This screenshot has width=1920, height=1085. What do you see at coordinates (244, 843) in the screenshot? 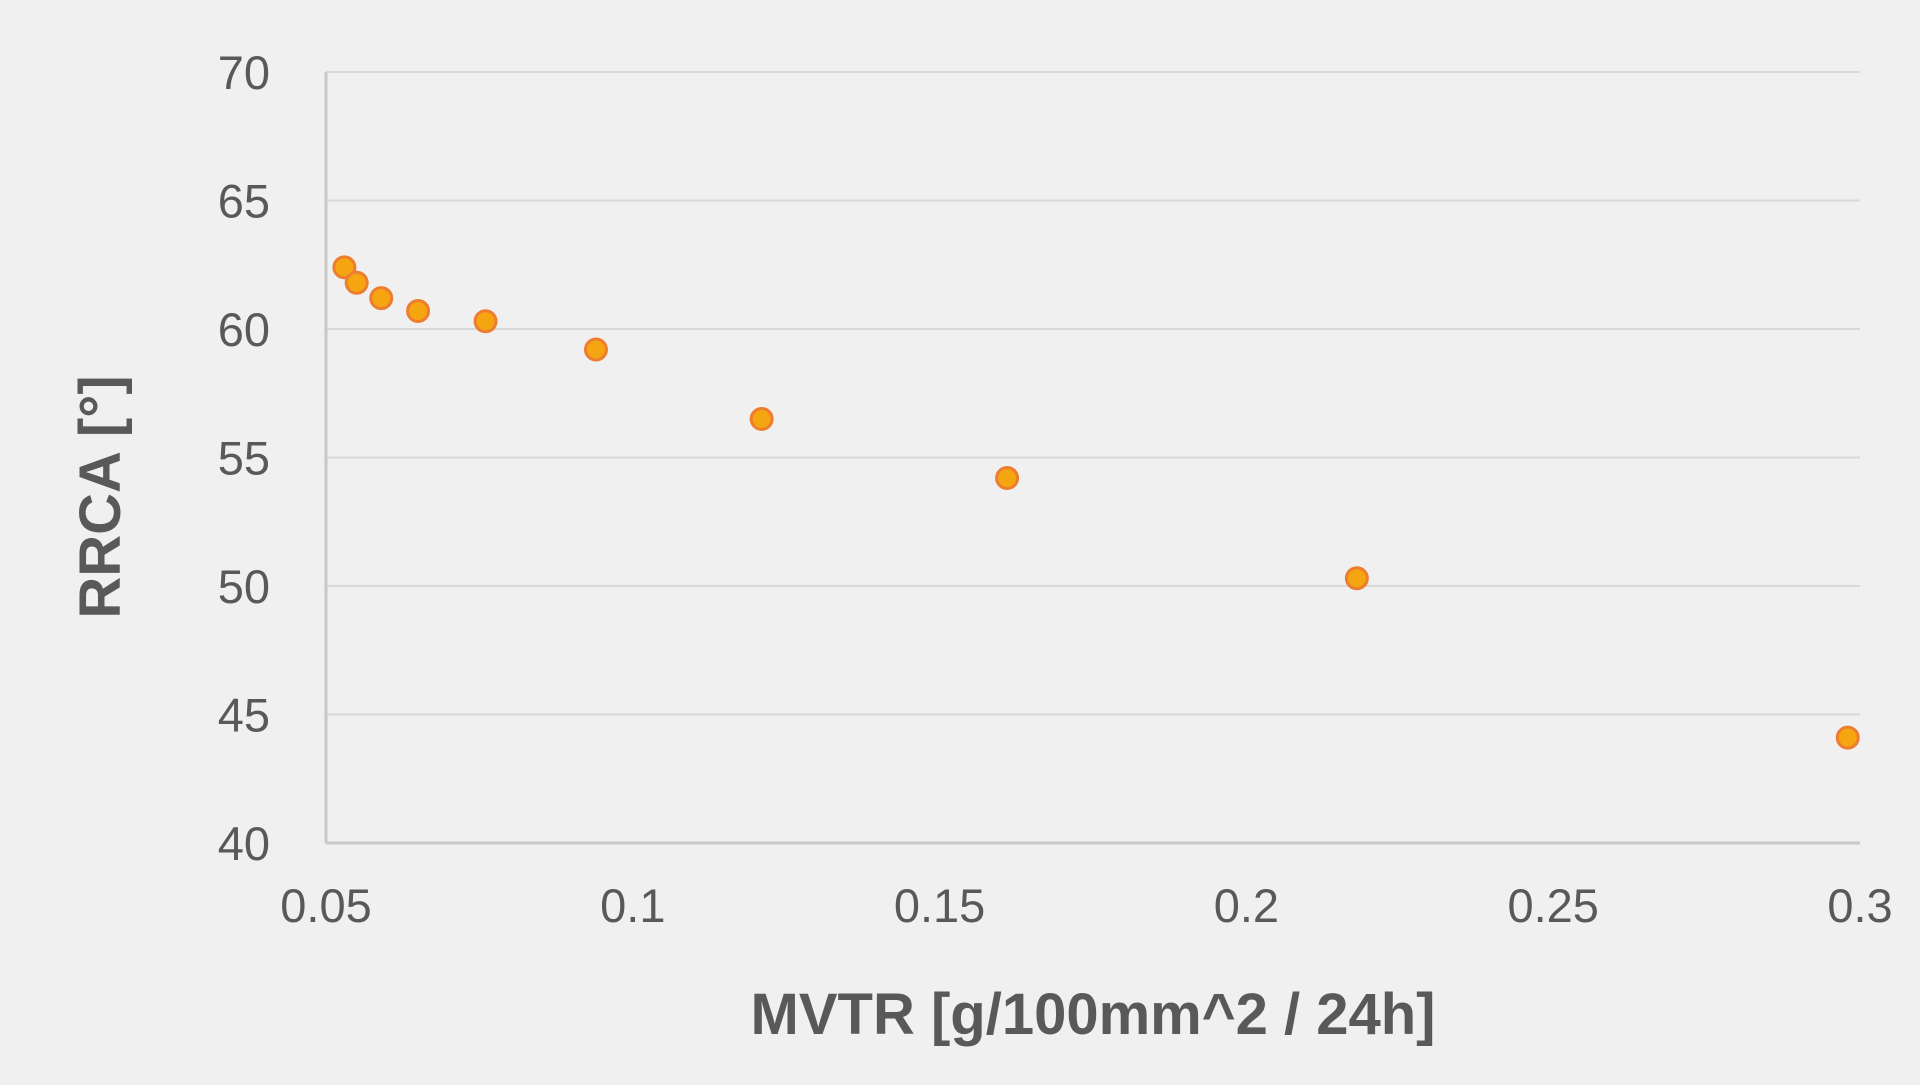
I see `y-tick-label: 40` at bounding box center [244, 843].